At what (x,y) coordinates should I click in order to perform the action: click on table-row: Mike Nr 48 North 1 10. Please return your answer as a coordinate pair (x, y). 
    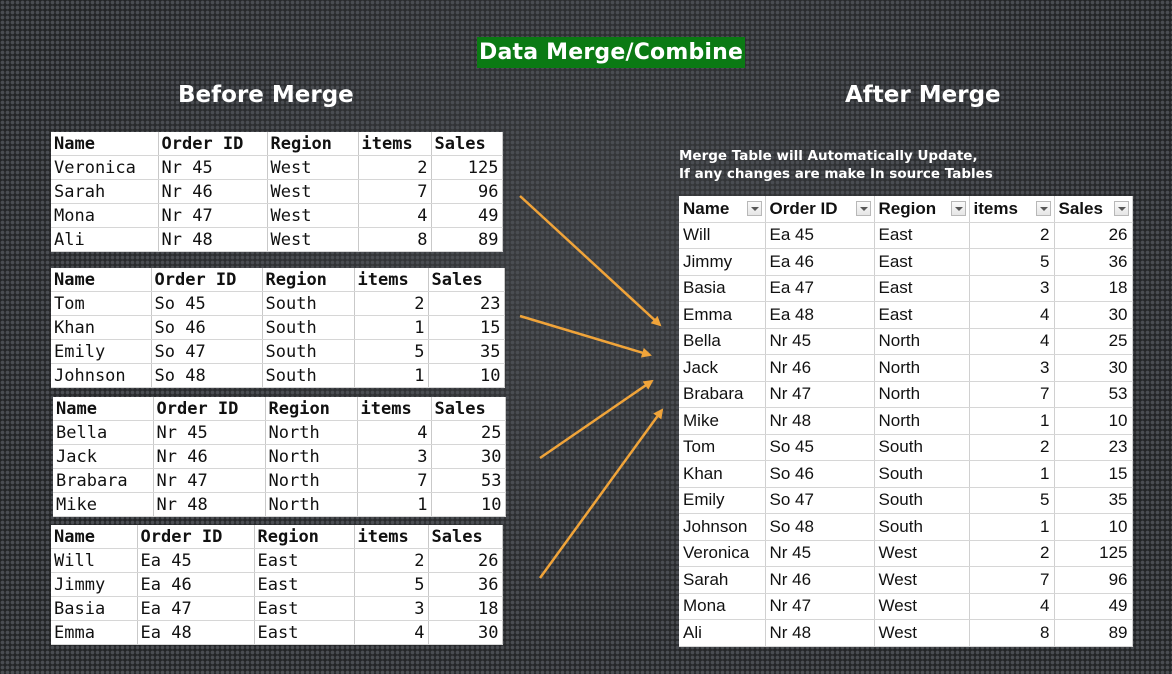
    Looking at the image, I should click on (279, 504).